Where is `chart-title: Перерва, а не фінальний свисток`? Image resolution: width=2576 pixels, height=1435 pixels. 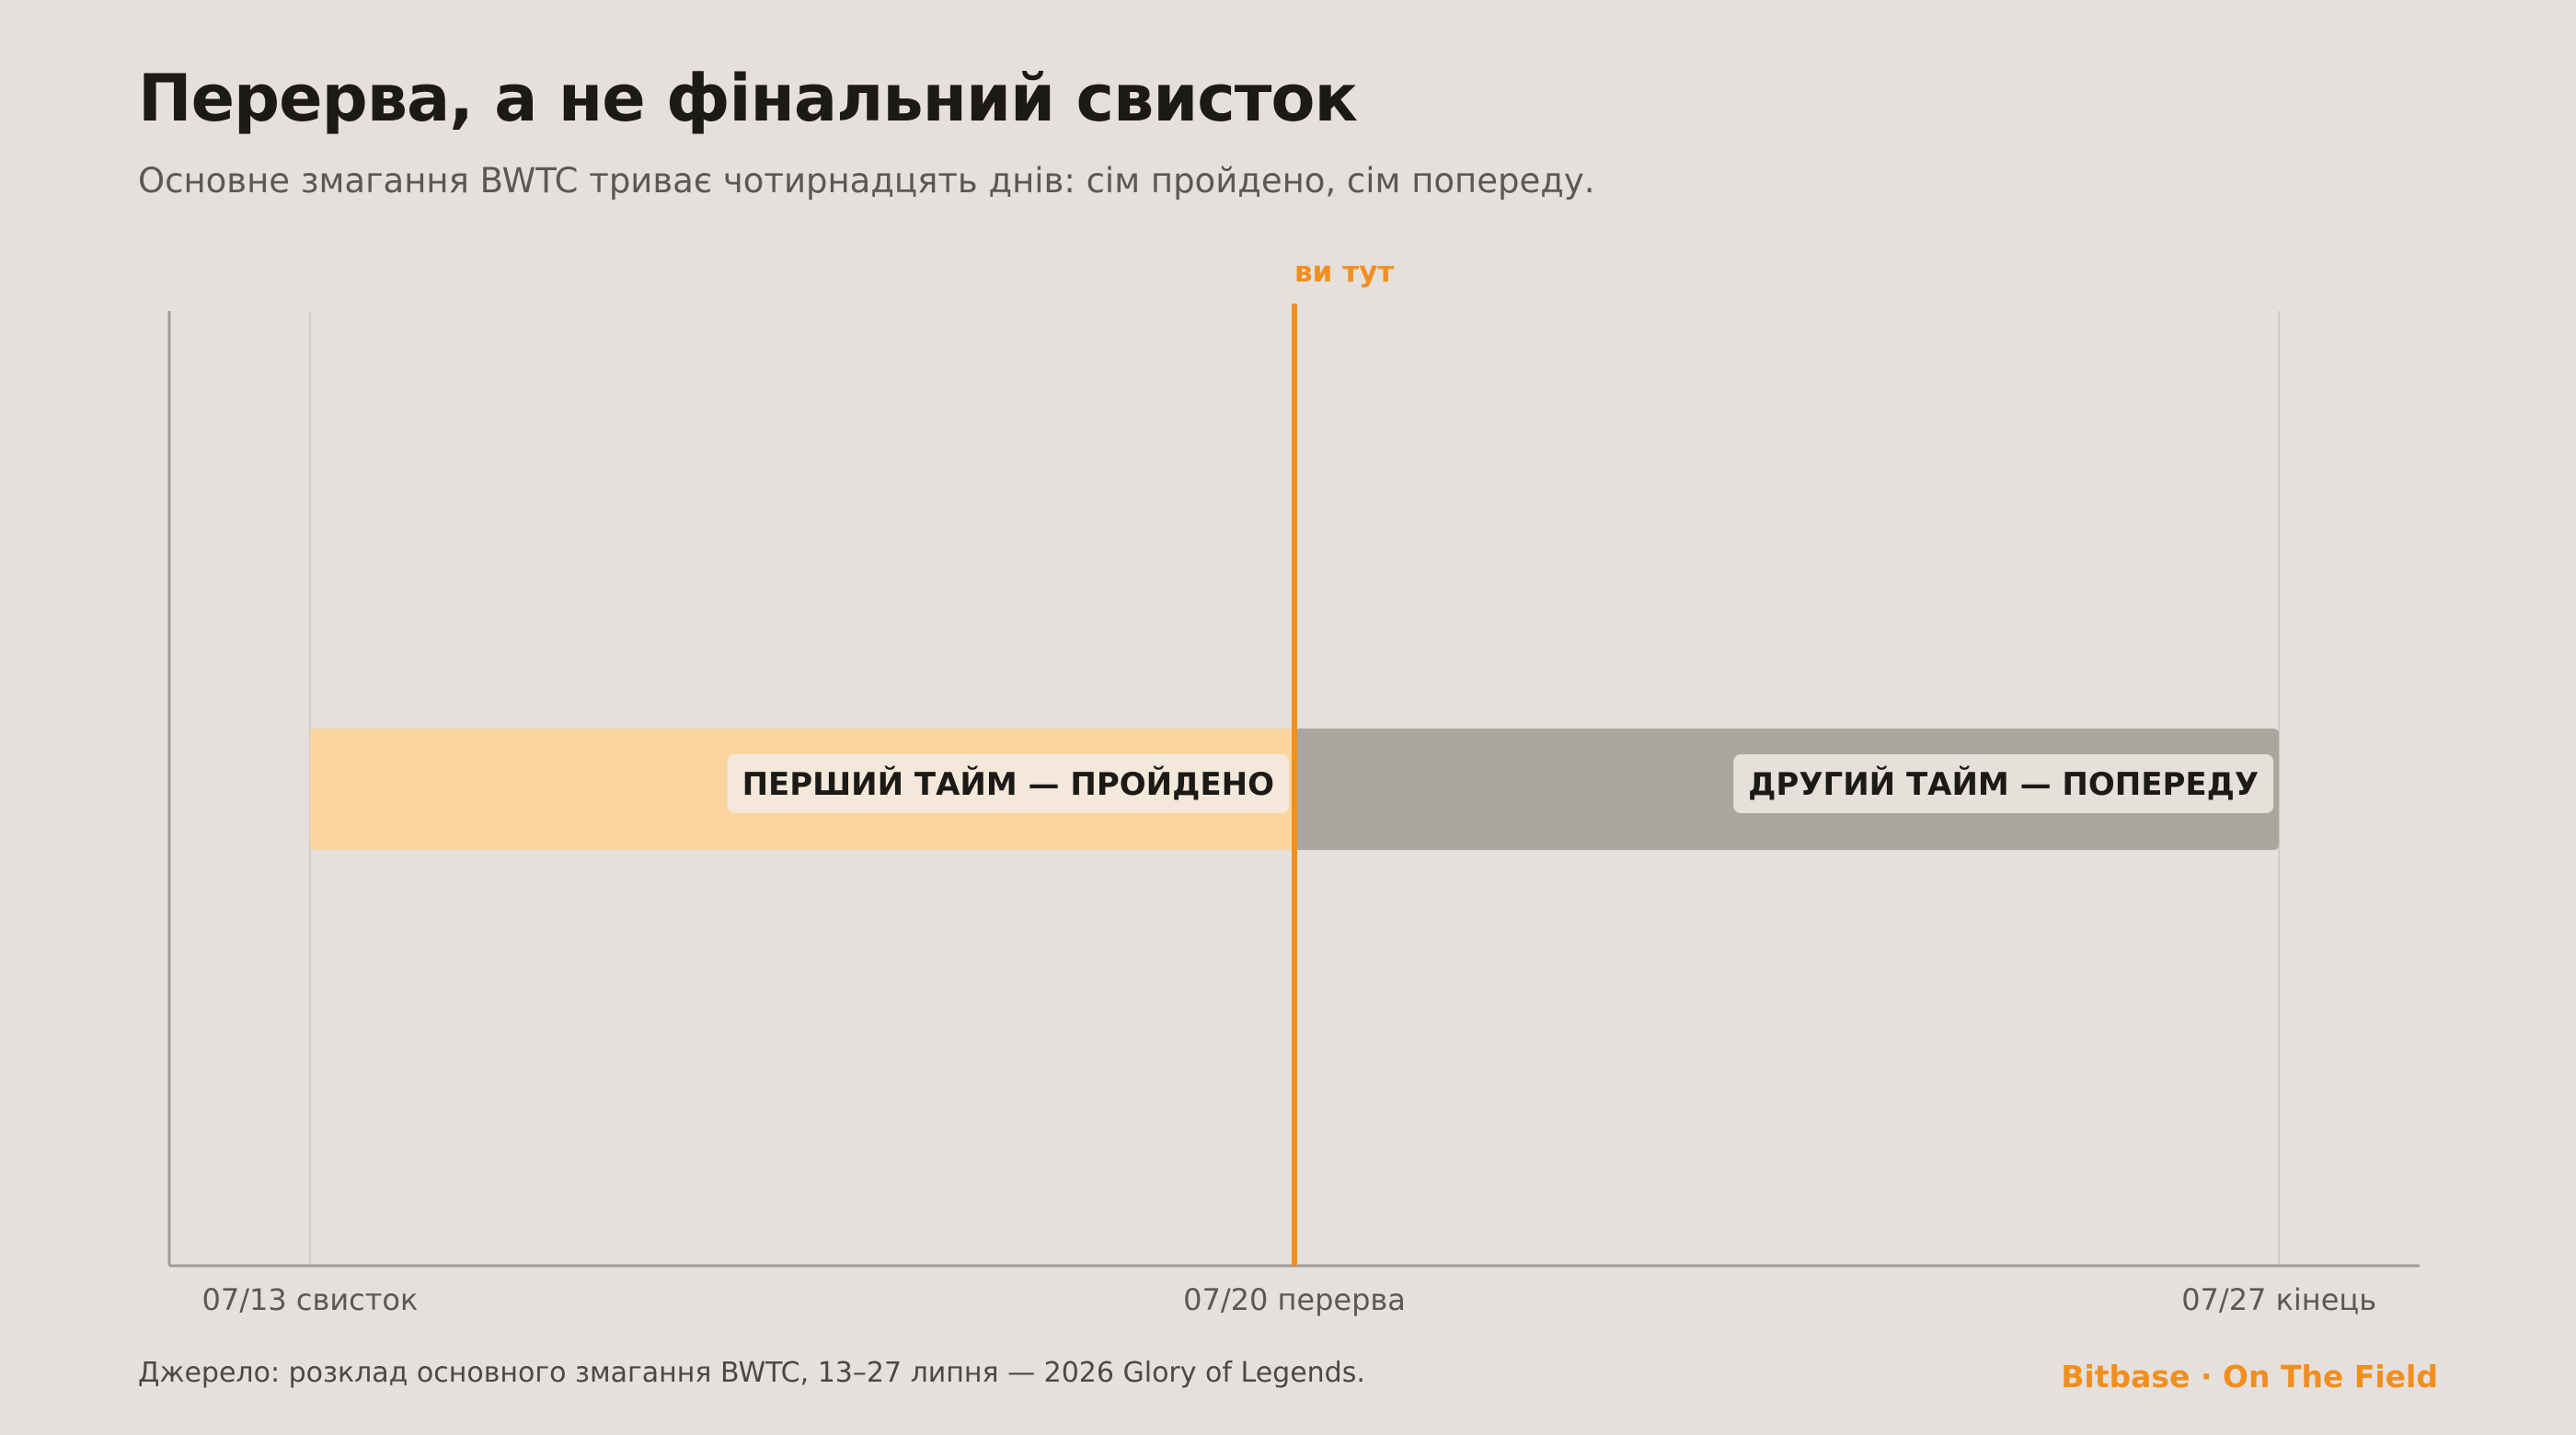
chart-title: Перерва, а не фінальний свисток is located at coordinates (748, 98).